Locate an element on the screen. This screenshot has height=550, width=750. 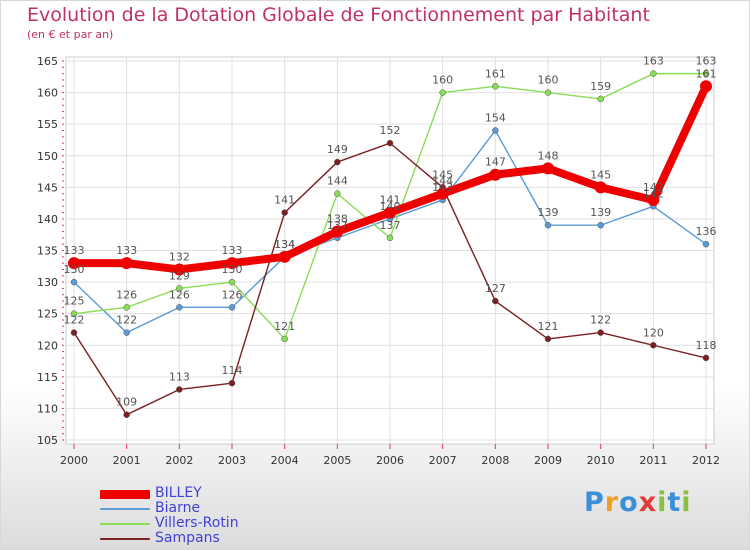
legend-label: Biarne is located at coordinates (178, 508).